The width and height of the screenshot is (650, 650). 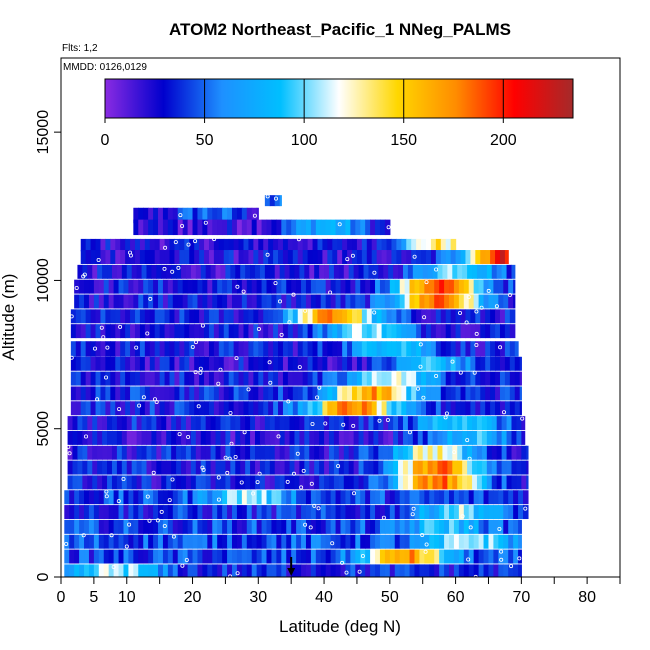 I want to click on flights-label: Flts: 1,2, so click(x=80, y=48).